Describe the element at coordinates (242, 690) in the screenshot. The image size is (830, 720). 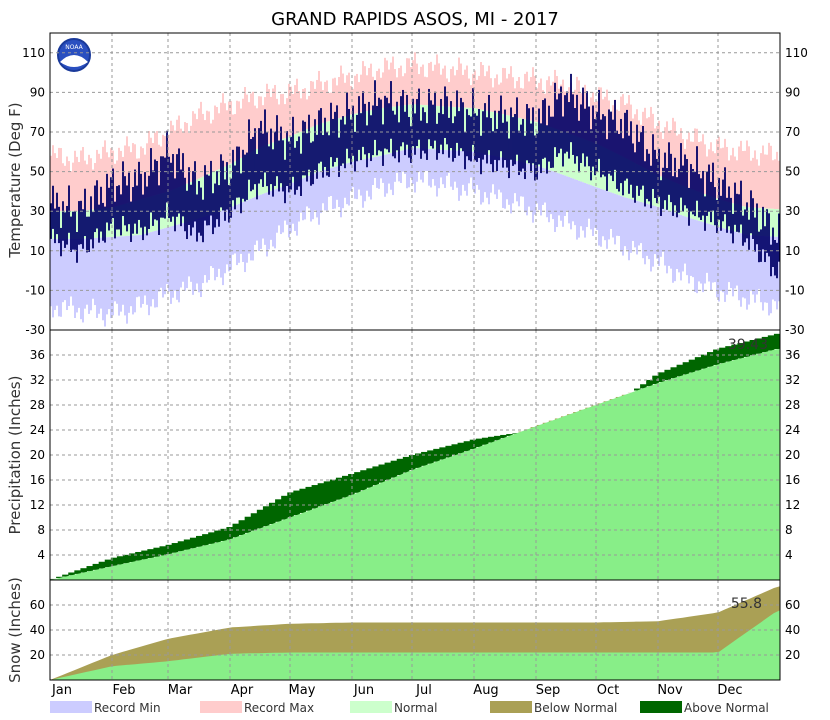
I see `month-label: Apr` at that location.